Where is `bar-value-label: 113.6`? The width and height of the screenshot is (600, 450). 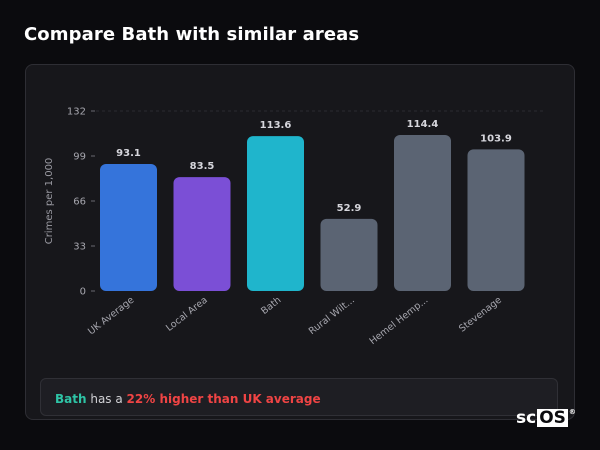
bar-value-label: 113.6 is located at coordinates (276, 125).